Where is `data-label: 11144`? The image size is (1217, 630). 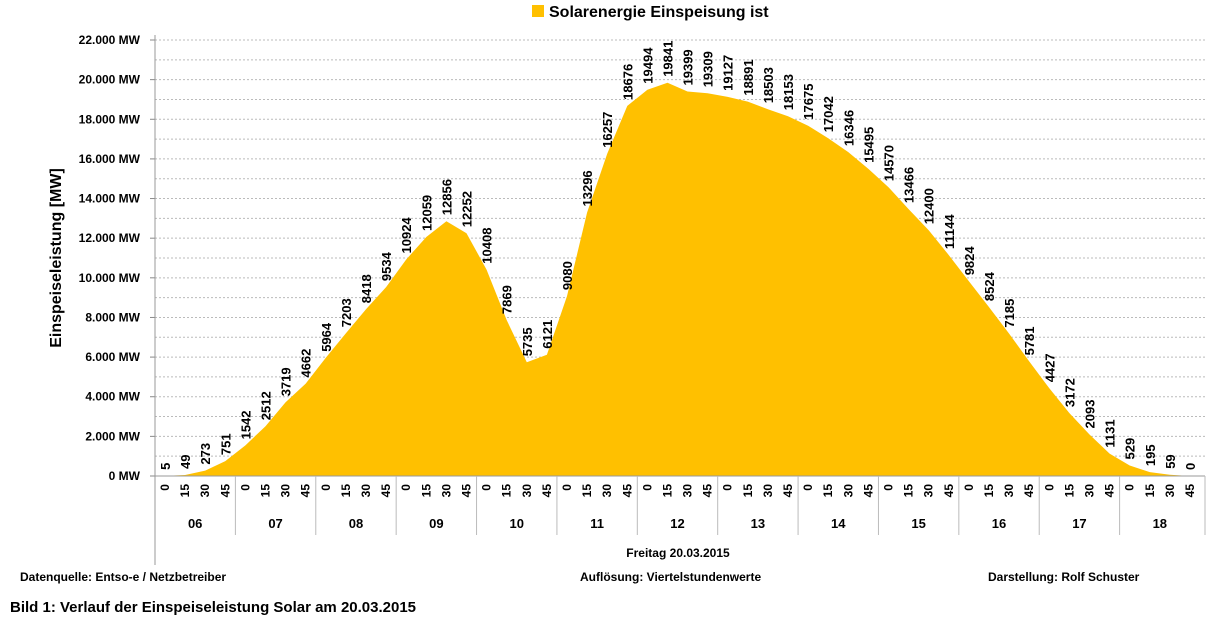
data-label: 11144 is located at coordinates (949, 231).